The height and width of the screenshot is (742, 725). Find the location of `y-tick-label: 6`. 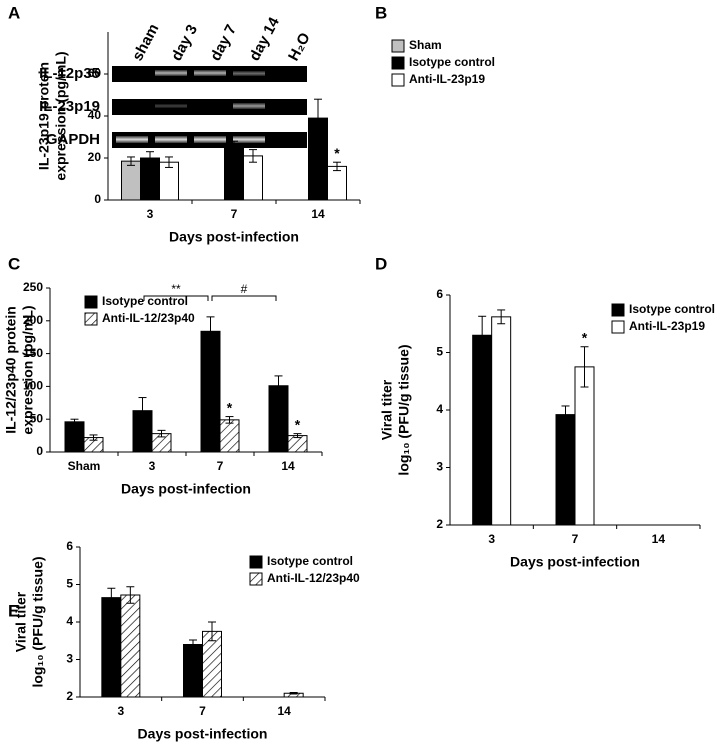

y-tick-label: 6 is located at coordinates (69, 546).